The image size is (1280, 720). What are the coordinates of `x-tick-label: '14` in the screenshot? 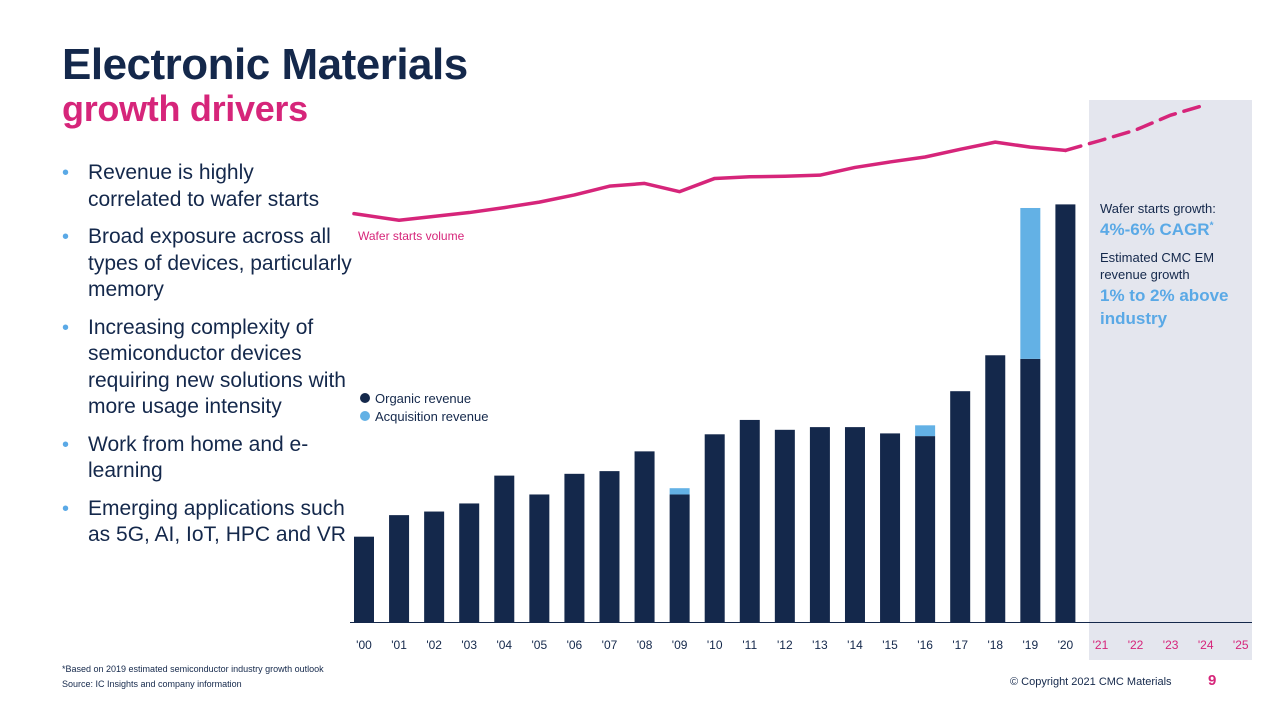 It's located at (855, 645).